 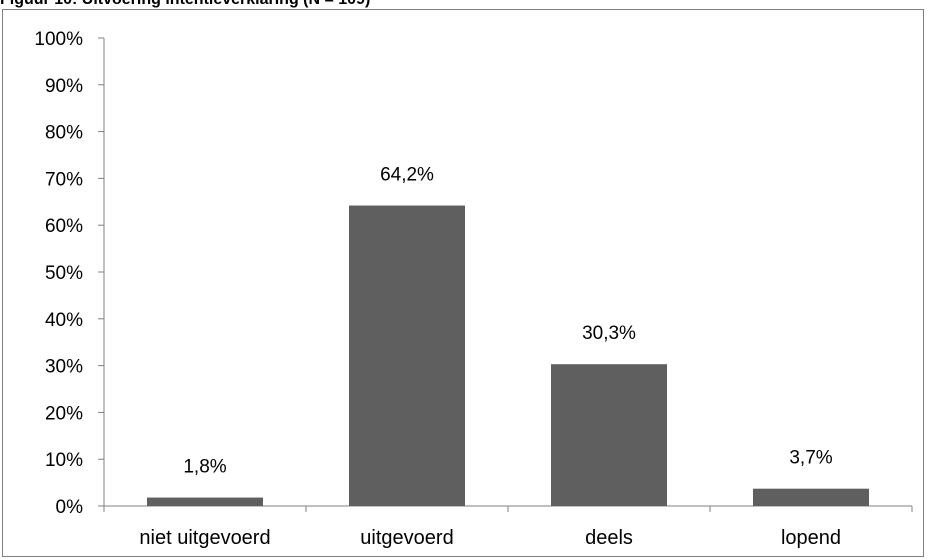 What do you see at coordinates (810, 458) in the screenshot?
I see `data-label: 3,7%` at bounding box center [810, 458].